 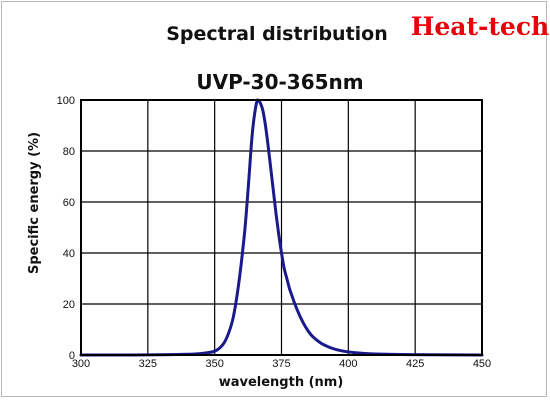 What do you see at coordinates (34, 203) in the screenshot?
I see `y-axis-label: Specific energy (%)` at bounding box center [34, 203].